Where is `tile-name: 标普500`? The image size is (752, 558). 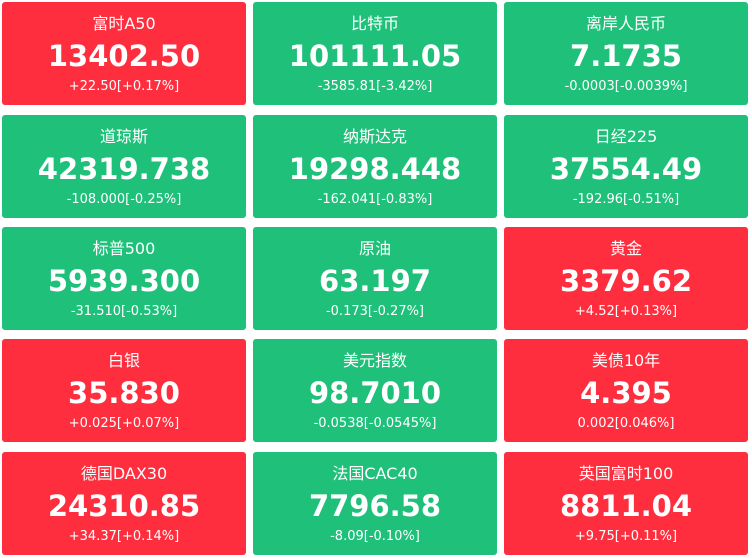 tile-name: 标普500 is located at coordinates (124, 248).